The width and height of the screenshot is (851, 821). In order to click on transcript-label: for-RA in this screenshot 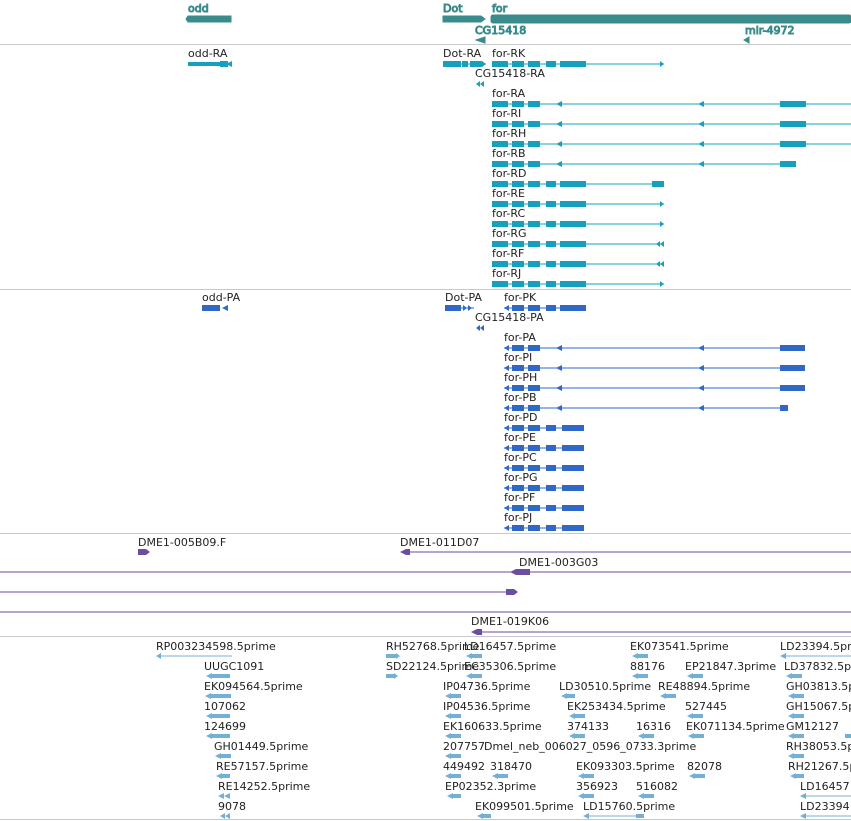, I will do `click(509, 93)`.